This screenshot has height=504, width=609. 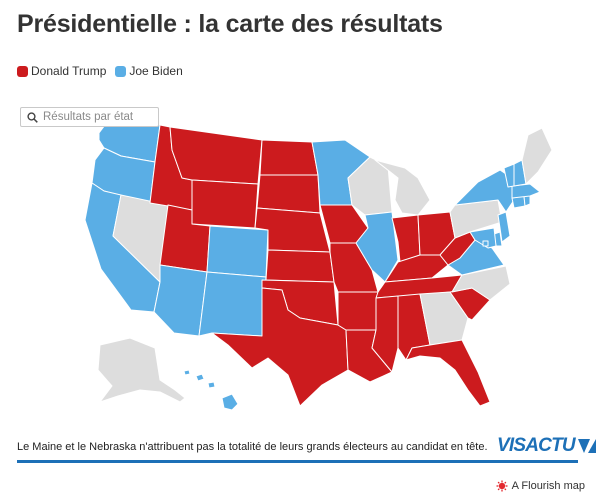 I want to click on state-DC, so click(x=485, y=243).